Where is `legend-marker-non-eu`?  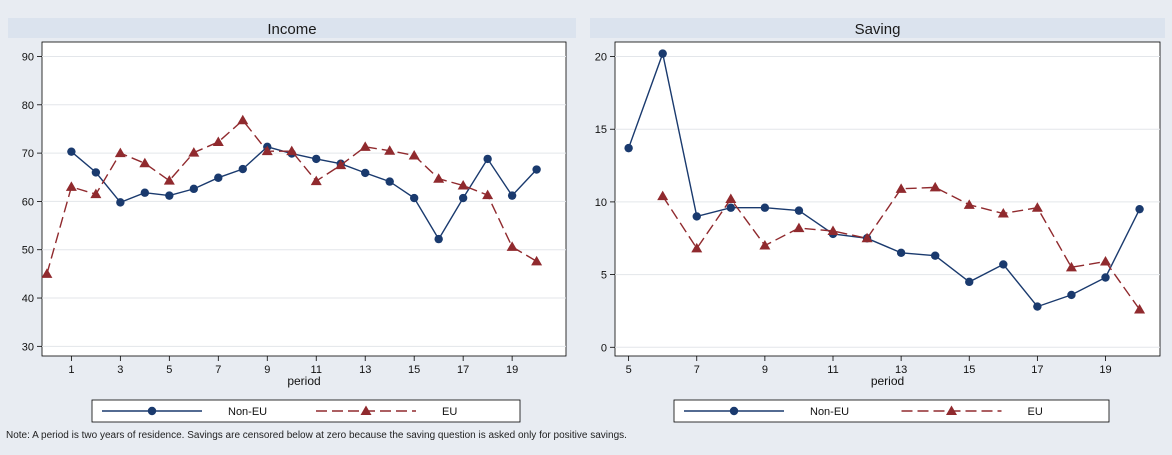
legend-marker-non-eu is located at coordinates (152, 411).